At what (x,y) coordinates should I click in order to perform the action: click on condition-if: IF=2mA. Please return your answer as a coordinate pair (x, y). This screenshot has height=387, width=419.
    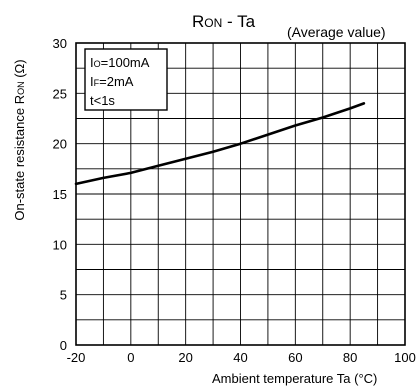
    Looking at the image, I should click on (112, 81).